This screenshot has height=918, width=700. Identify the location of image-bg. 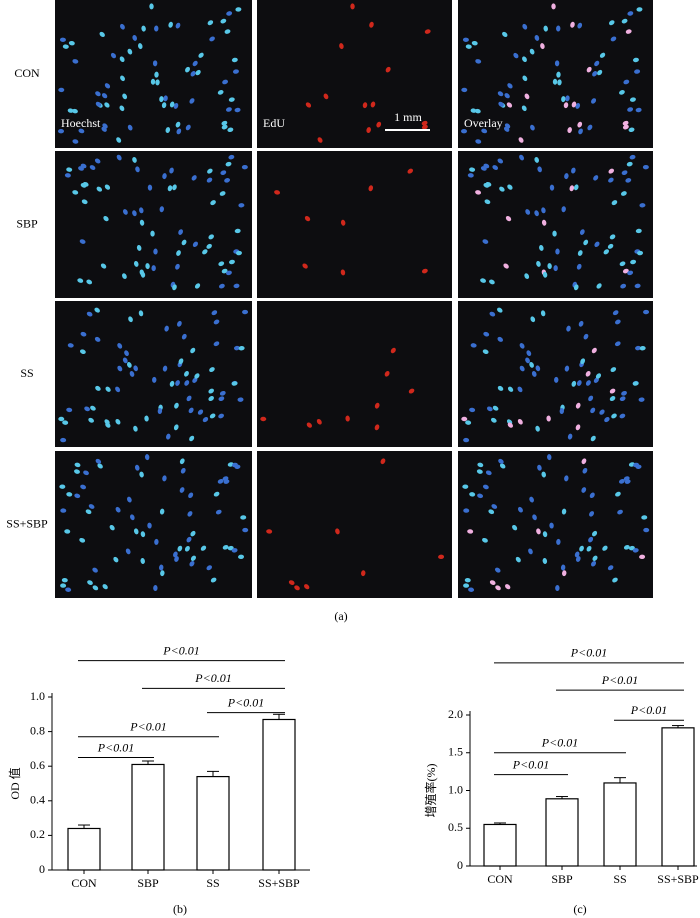
(354, 74).